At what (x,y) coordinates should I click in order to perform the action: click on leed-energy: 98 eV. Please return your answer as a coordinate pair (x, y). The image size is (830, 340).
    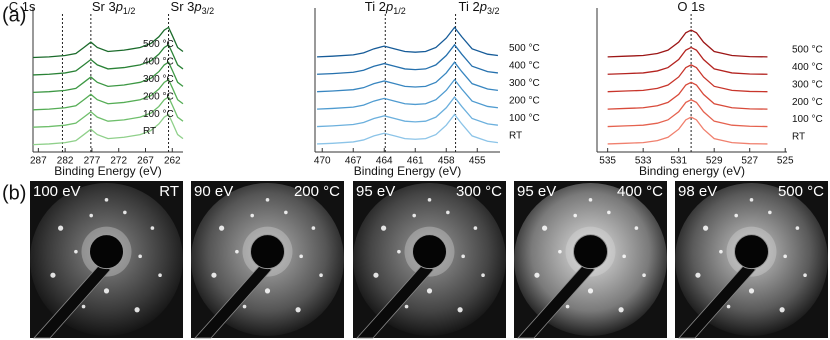
    Looking at the image, I should click on (697, 191).